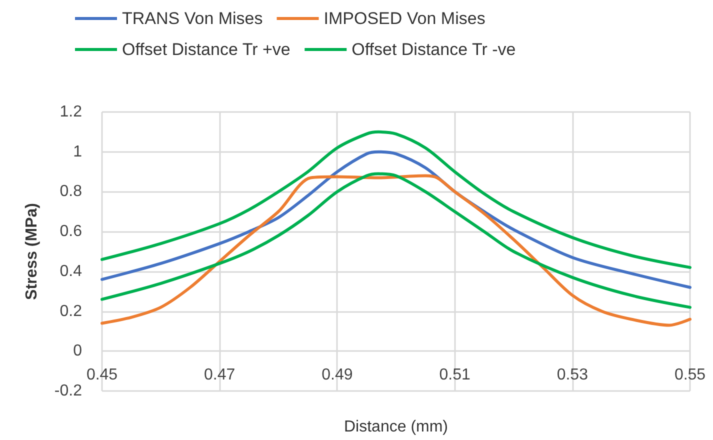  What do you see at coordinates (77, 351) in the screenshot?
I see `y-tick-label: 0` at bounding box center [77, 351].